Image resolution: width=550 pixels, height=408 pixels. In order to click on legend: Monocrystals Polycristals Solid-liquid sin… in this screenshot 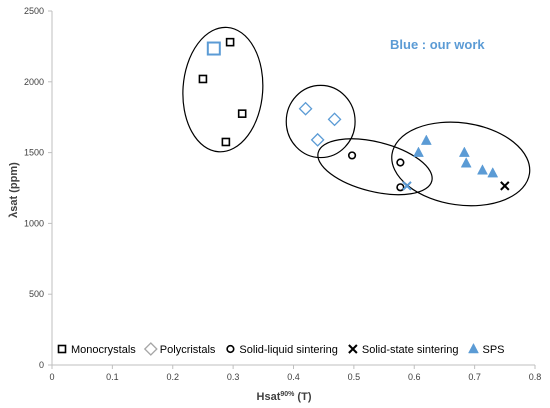, I will do `click(281, 349)`.